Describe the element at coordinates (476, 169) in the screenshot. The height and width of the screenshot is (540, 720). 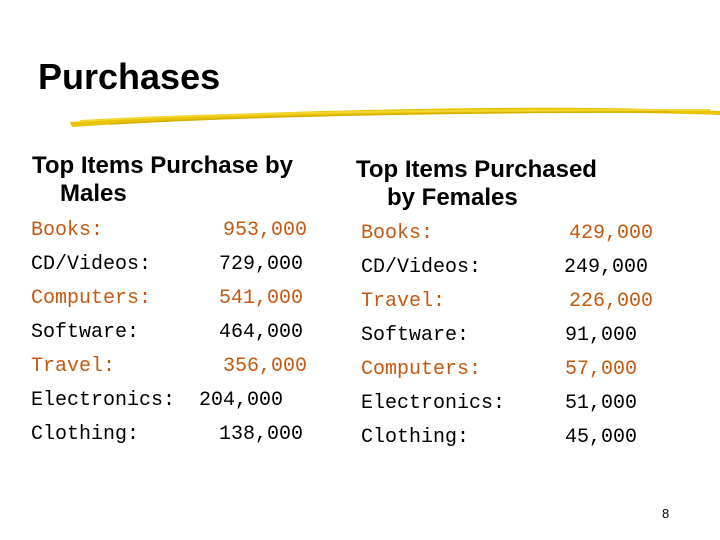
I see `females-heading-line-1: Top Items Purchased` at that location.